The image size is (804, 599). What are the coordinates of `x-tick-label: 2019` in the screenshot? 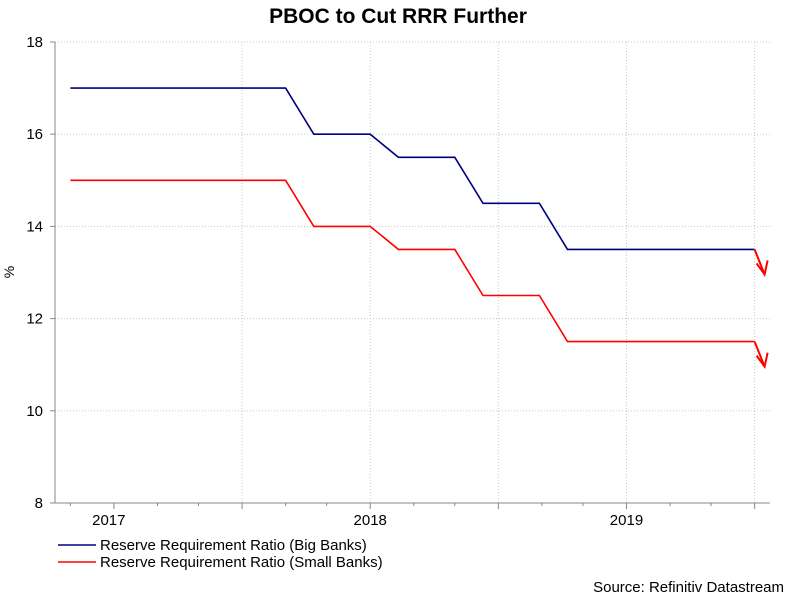 It's located at (626, 520).